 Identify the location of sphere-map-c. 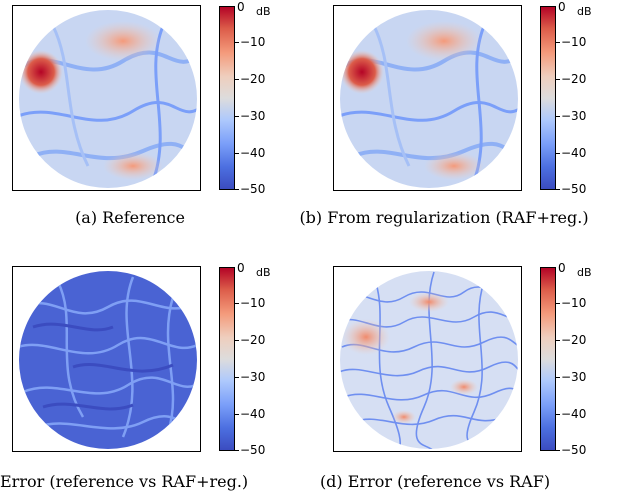
(108, 360).